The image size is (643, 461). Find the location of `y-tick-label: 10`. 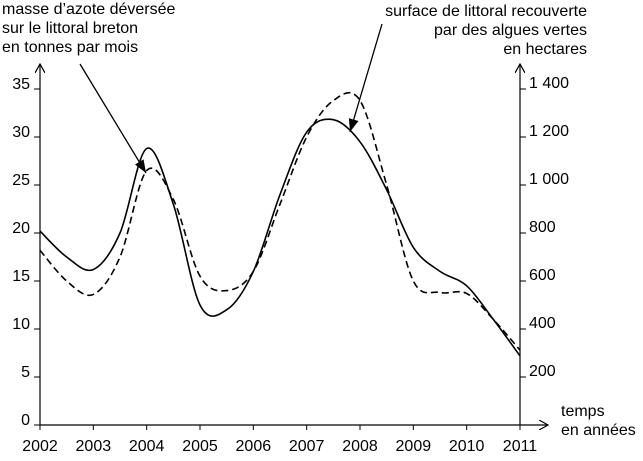

y-tick-label: 10 is located at coordinates (21, 324).